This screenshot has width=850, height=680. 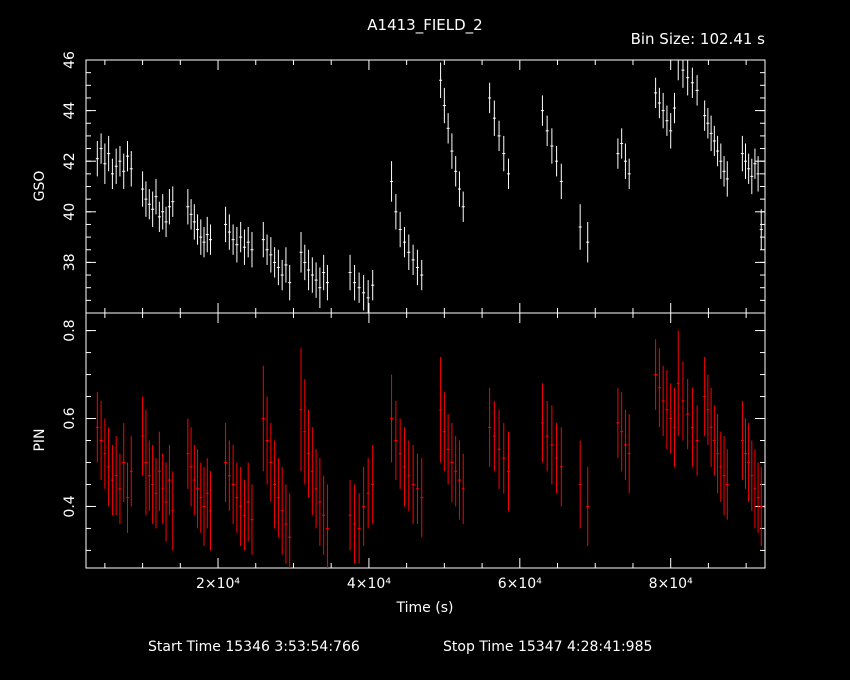 I want to click on stop-time-label: Stop Time 15347 4:28:41:985, so click(x=547, y=647).